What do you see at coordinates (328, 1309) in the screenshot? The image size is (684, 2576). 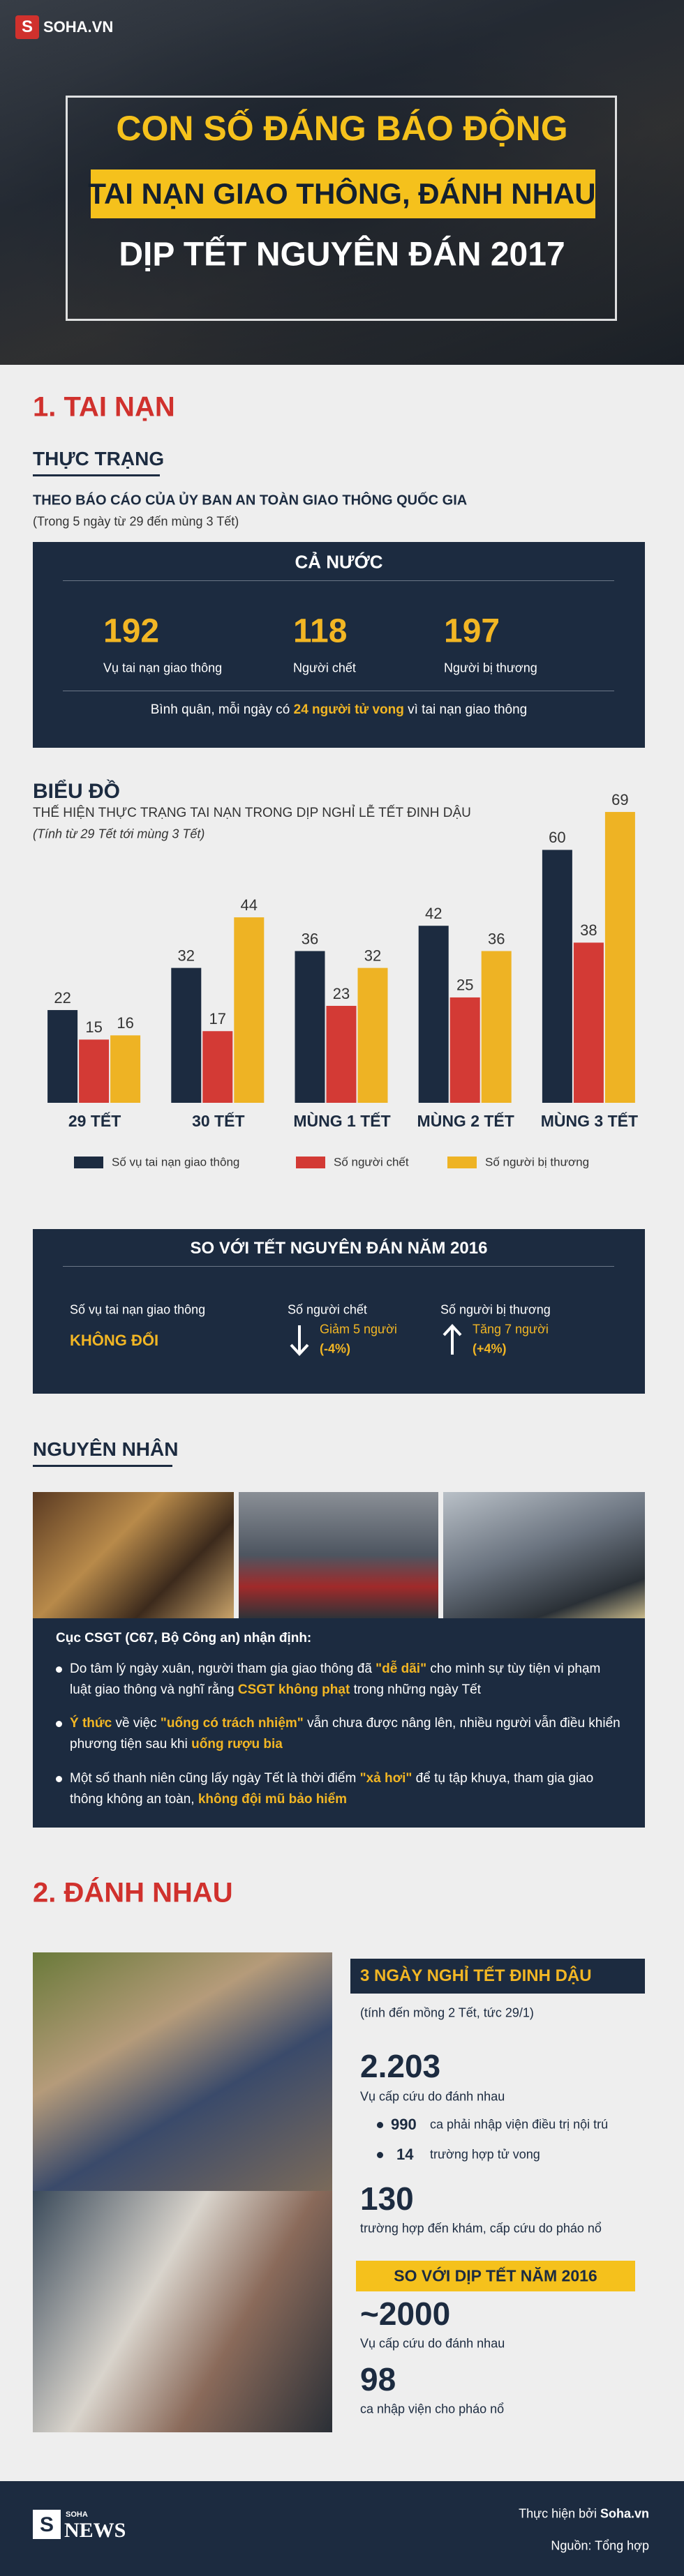 I see `comparison-label: Số người chết` at bounding box center [328, 1309].